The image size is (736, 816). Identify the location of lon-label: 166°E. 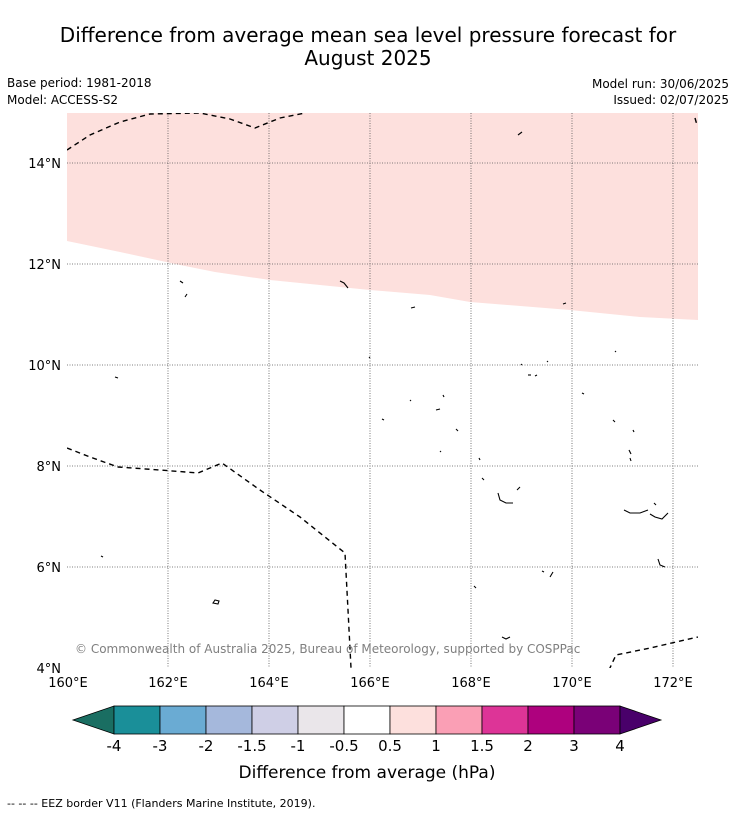
(370, 683).